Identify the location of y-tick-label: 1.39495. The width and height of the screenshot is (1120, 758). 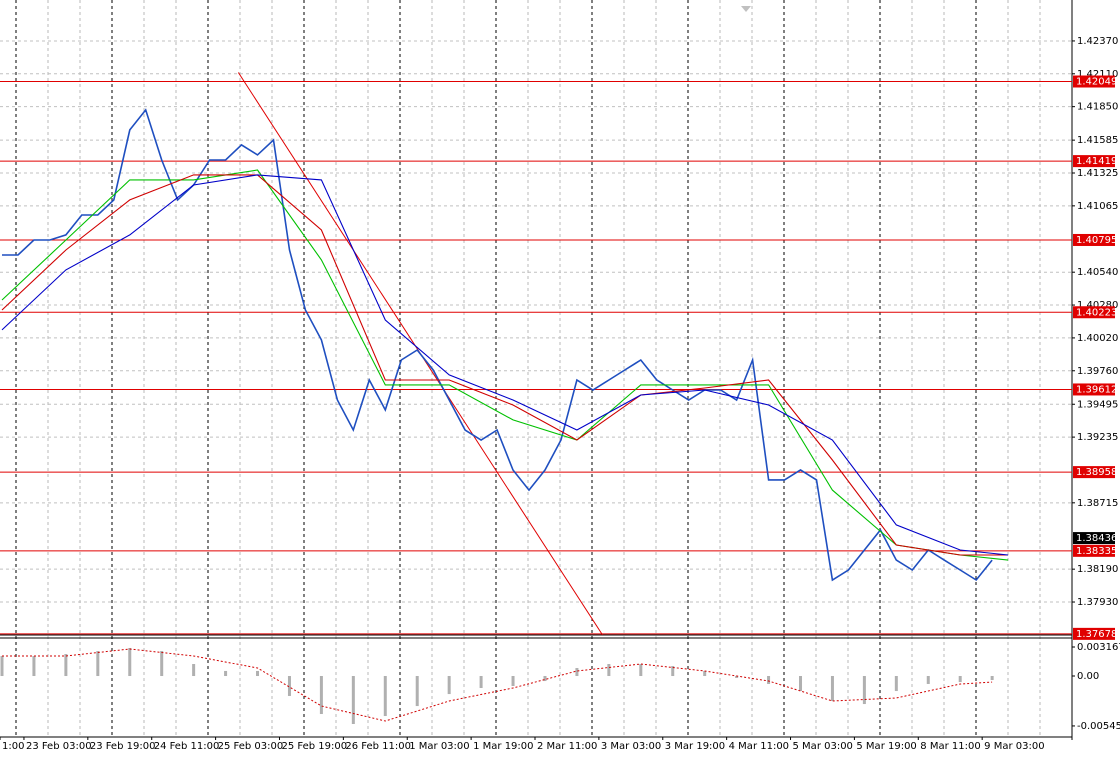
(1097, 404).